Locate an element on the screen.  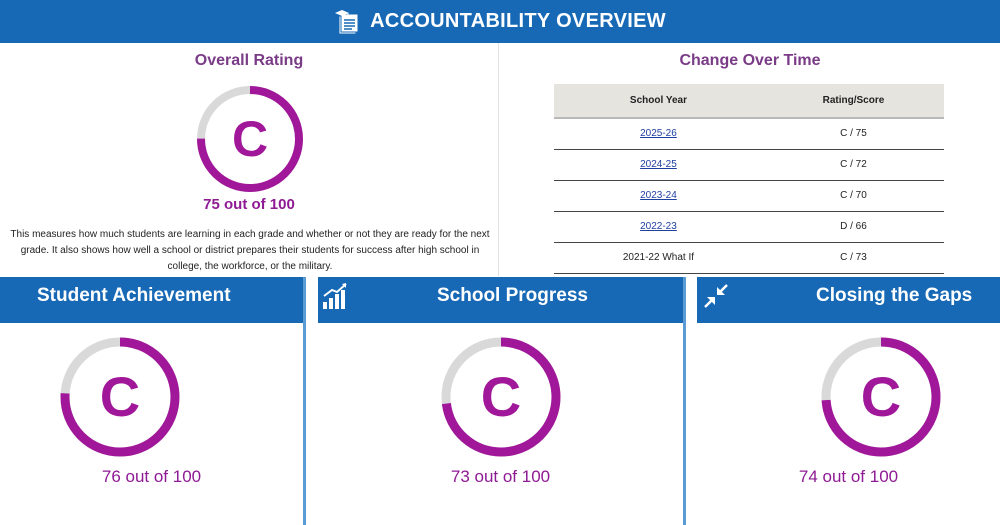
table-header-row: School Year Rating/Score is located at coordinates (749, 101).